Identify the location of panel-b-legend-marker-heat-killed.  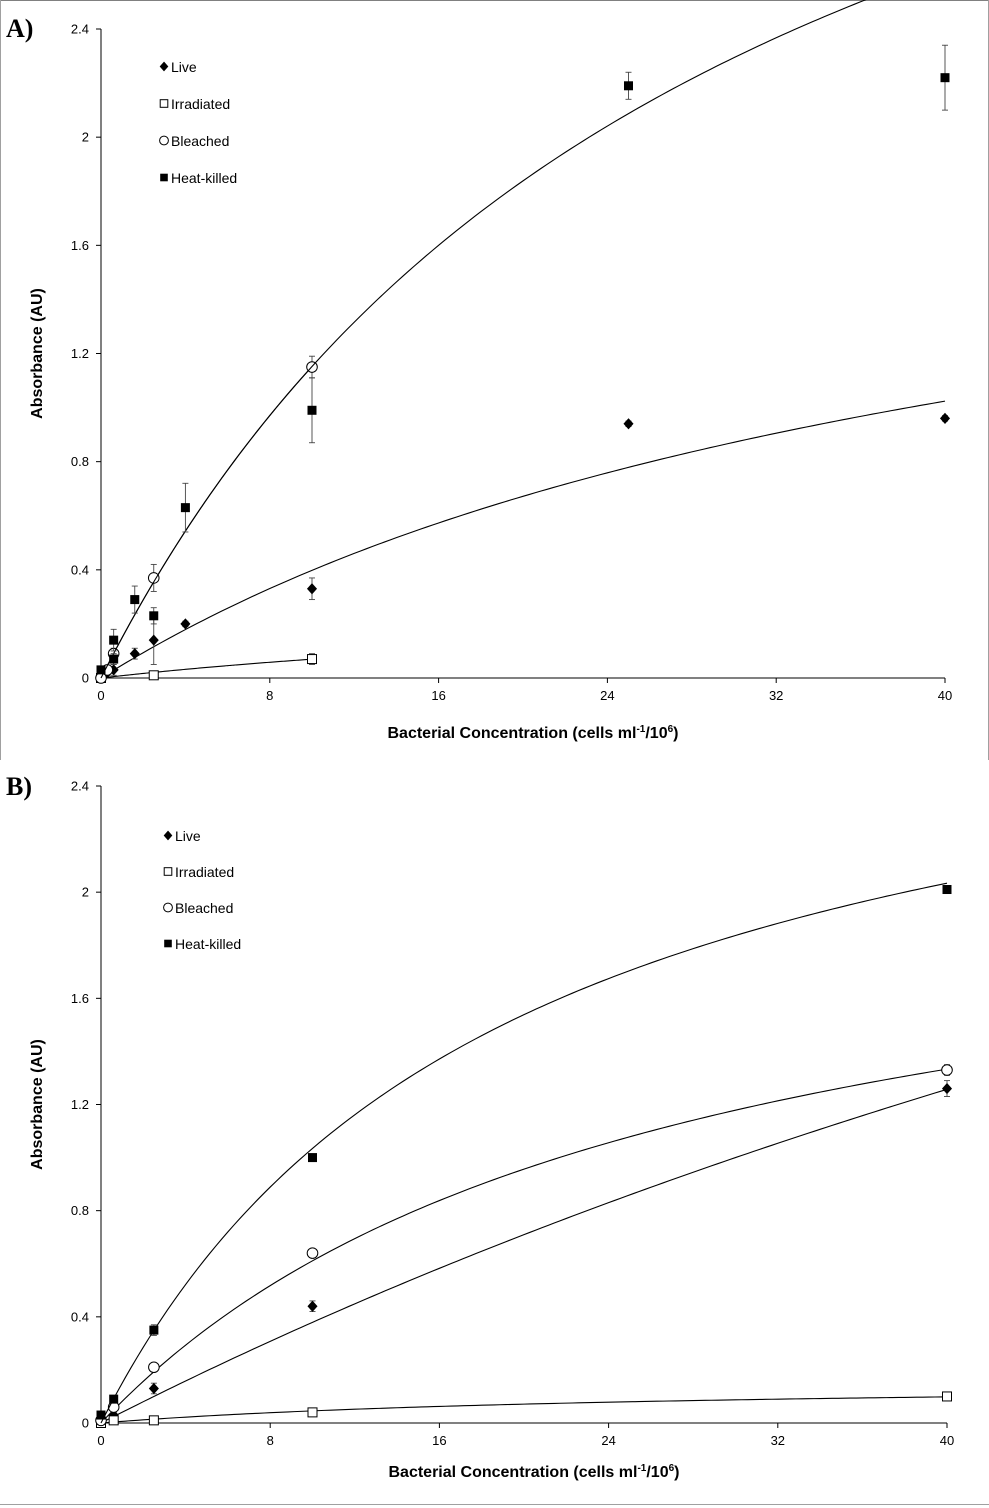
(168, 943).